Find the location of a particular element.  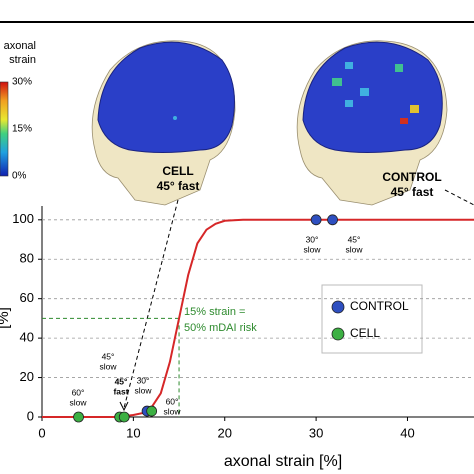

y-axis-label: [%] is located at coordinates (6, 318).